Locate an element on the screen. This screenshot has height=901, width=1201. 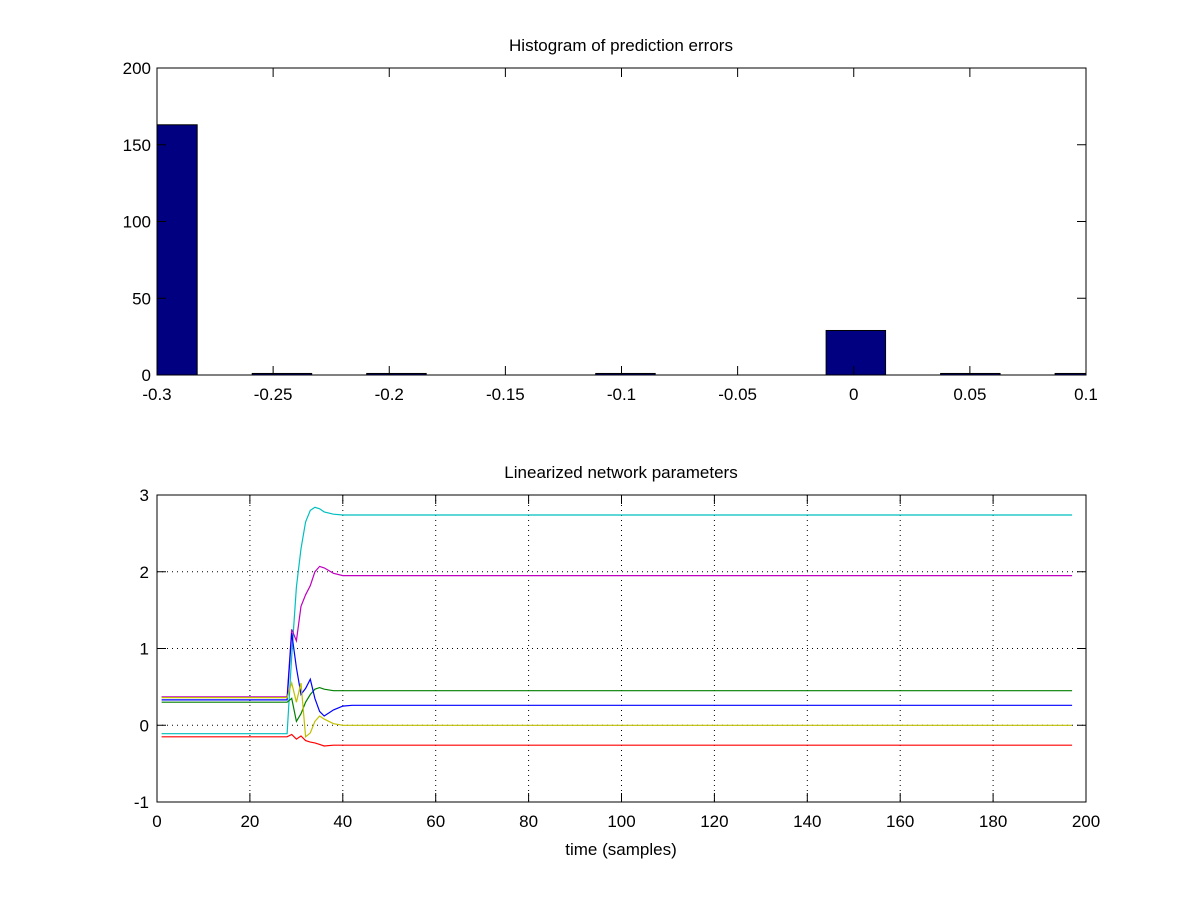
parameters-x-tick-label: 20 is located at coordinates (249, 821).